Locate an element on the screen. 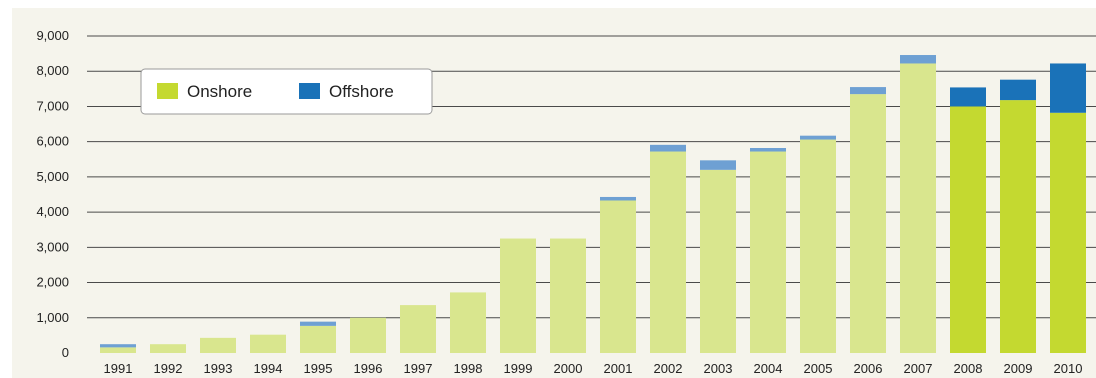  x-tick-label: 2004 is located at coordinates (768, 368).